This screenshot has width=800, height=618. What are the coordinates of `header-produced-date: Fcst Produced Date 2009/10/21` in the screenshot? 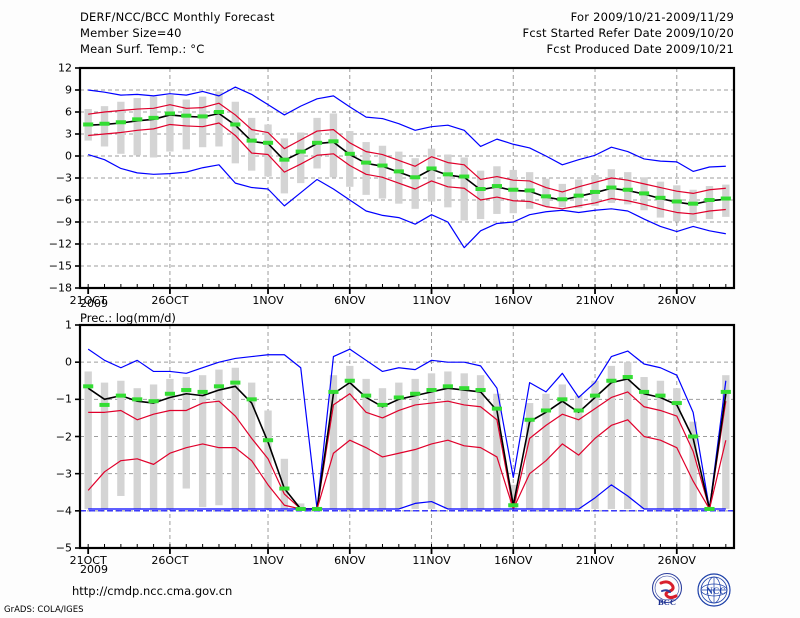 It's located at (640, 49).